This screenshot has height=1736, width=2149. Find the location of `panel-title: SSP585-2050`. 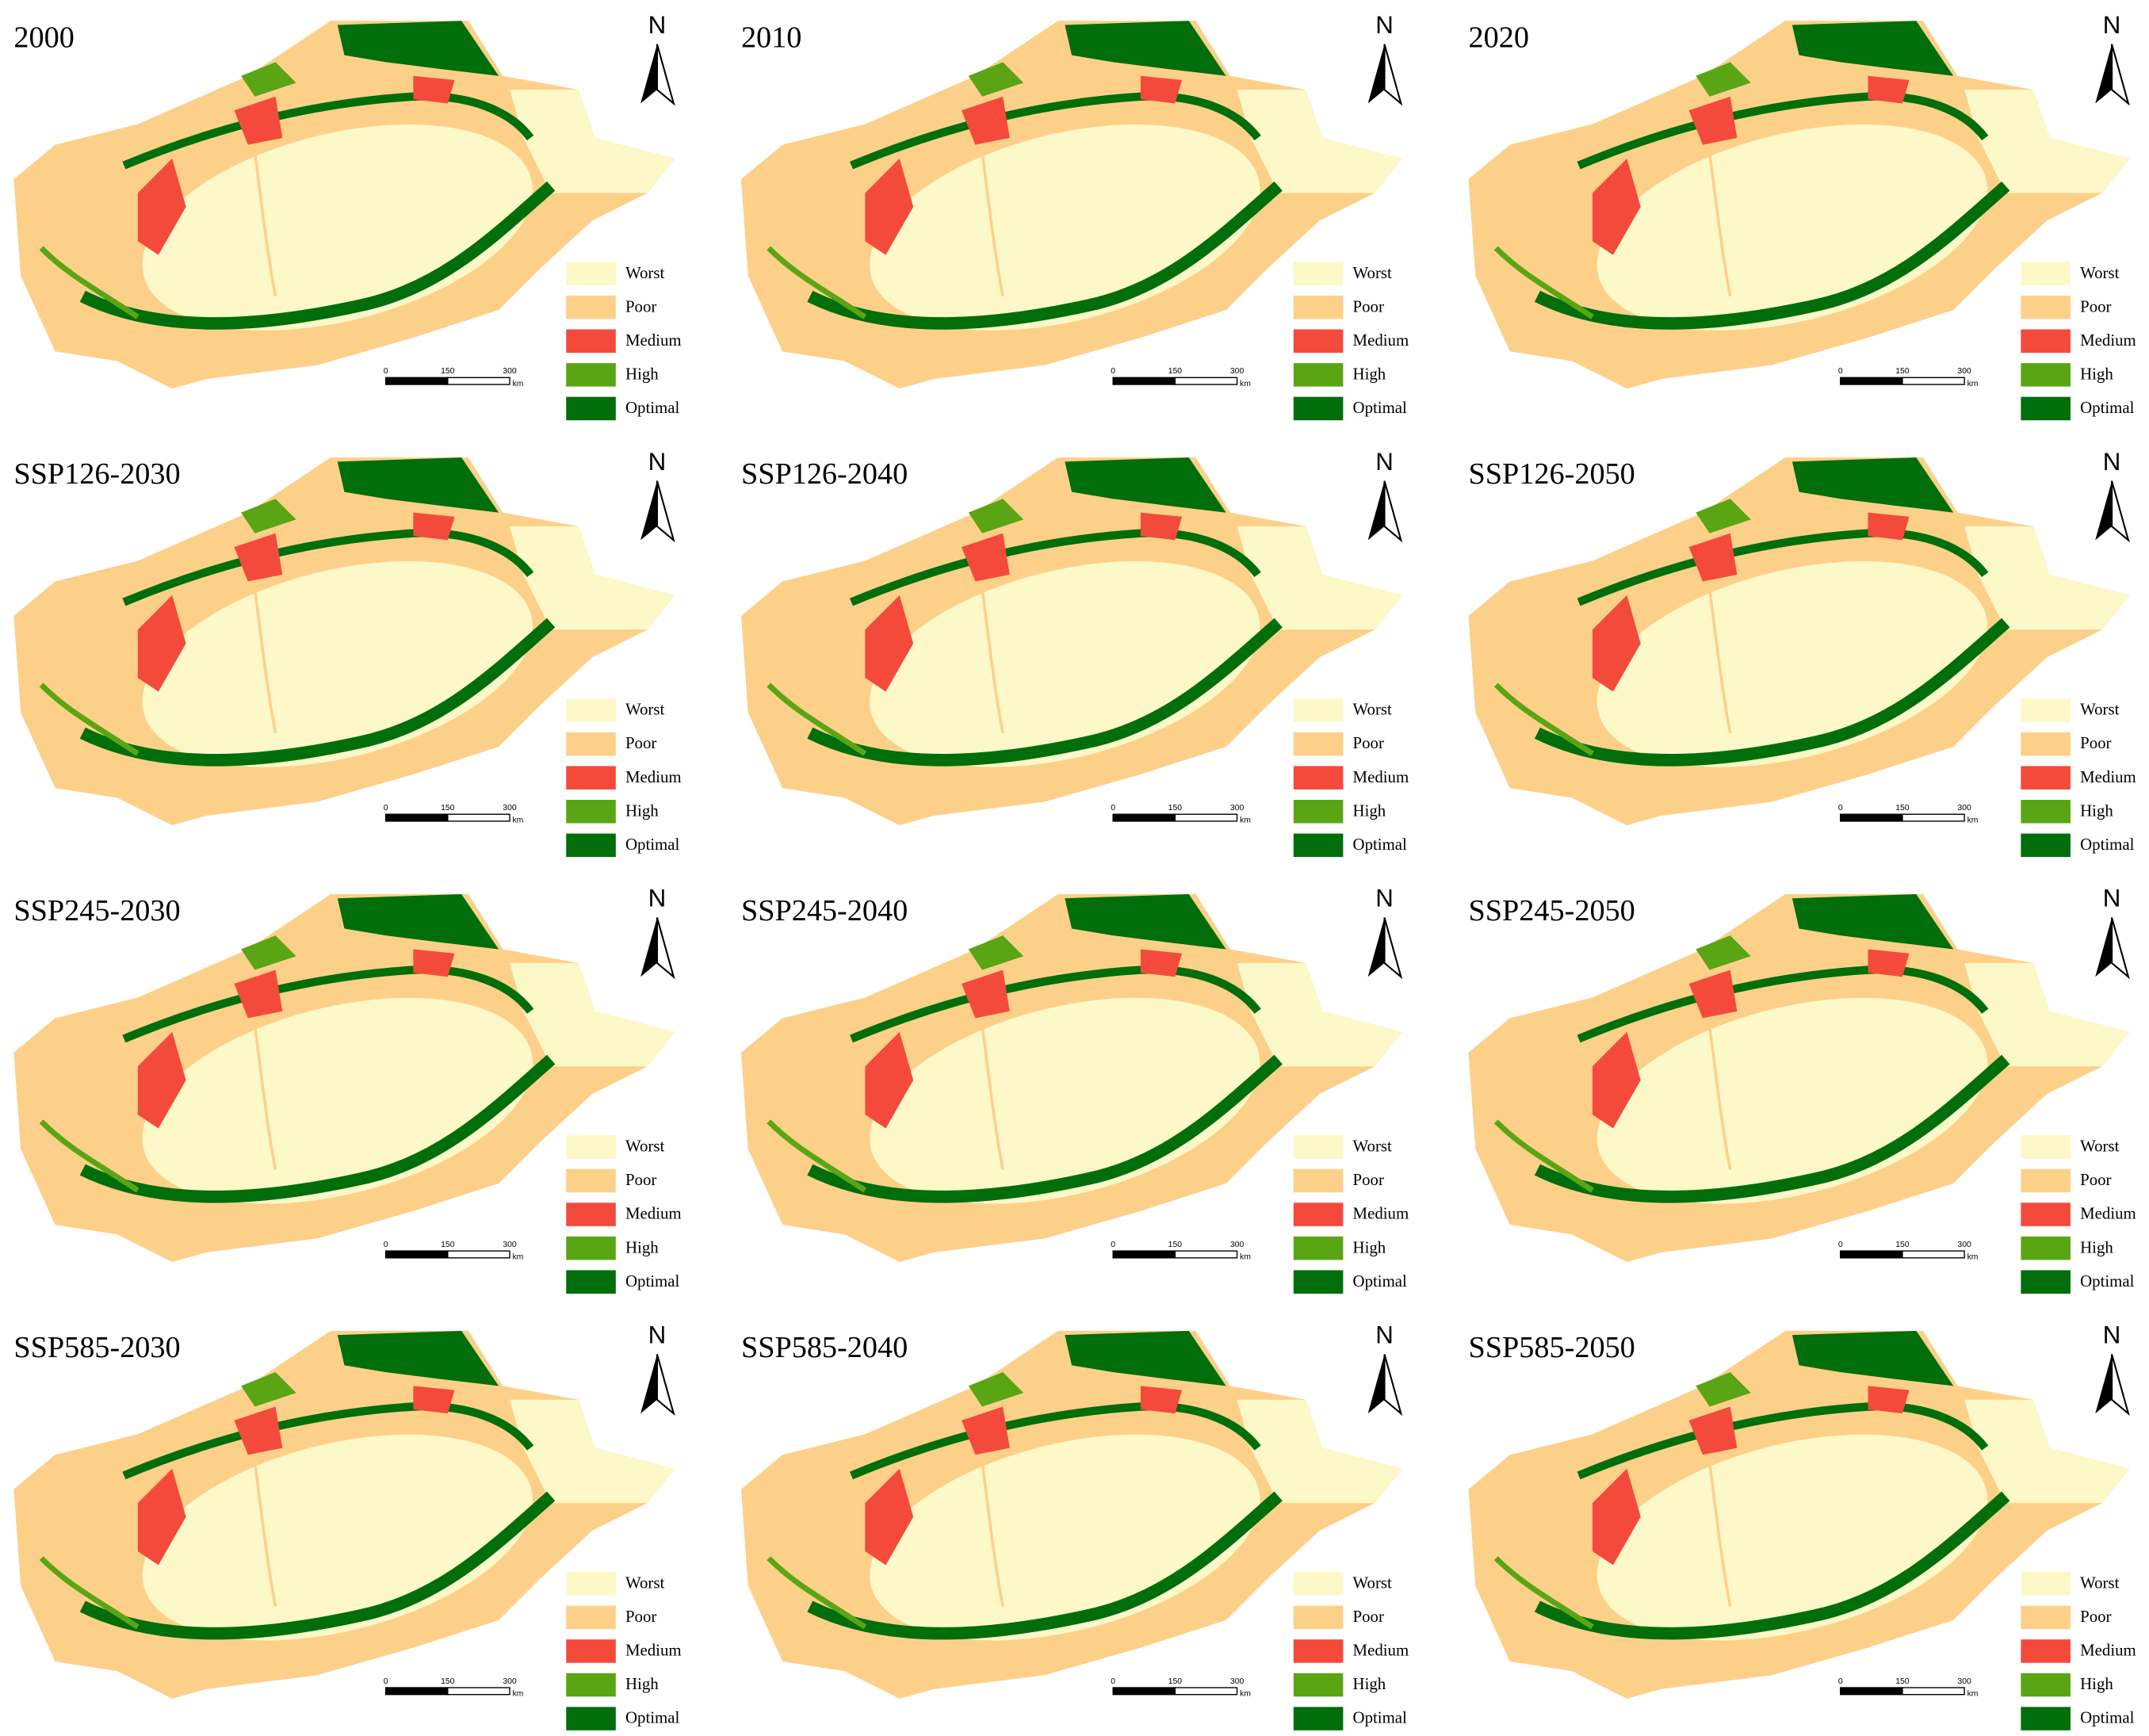

panel-title: SSP585-2050 is located at coordinates (1552, 1347).